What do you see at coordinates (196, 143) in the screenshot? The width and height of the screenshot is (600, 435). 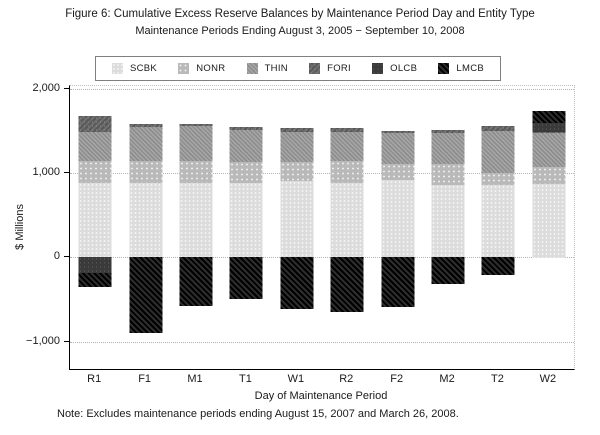 I see `bar-segment-M1-thin` at bounding box center [196, 143].